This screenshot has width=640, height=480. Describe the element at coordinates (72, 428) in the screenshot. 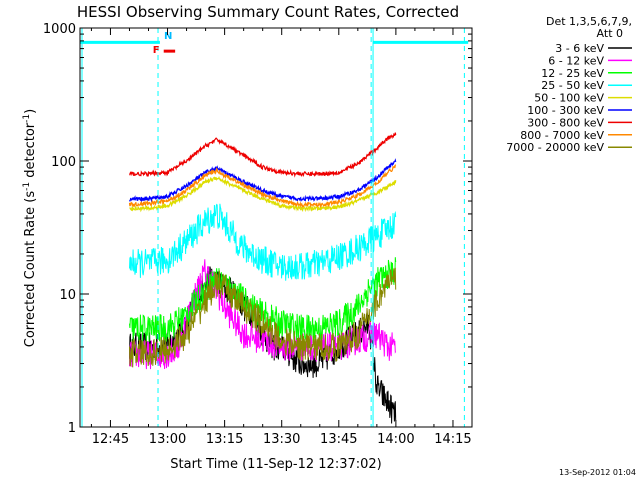

I see `y-tick-label: 1` at that location.